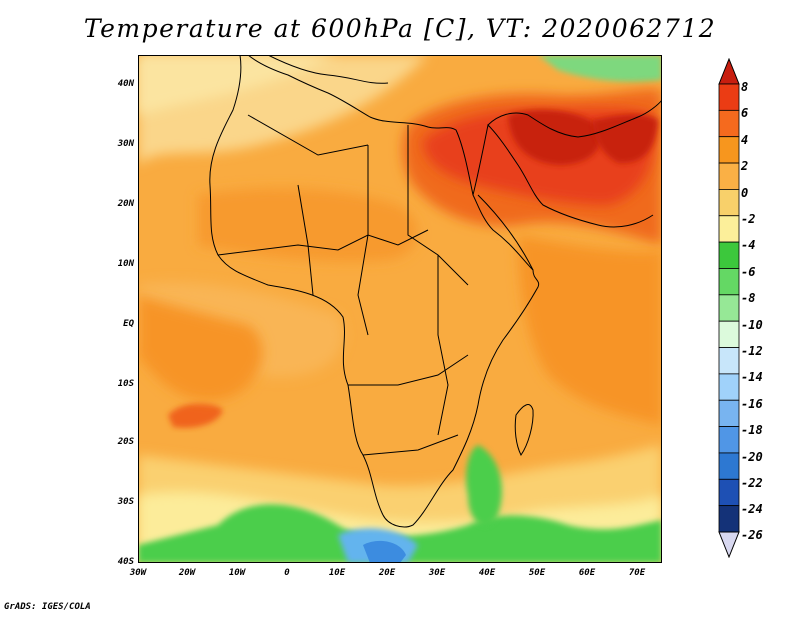  Describe the element at coordinates (387, 573) in the screenshot. I see `lon-label: 20E` at that location.